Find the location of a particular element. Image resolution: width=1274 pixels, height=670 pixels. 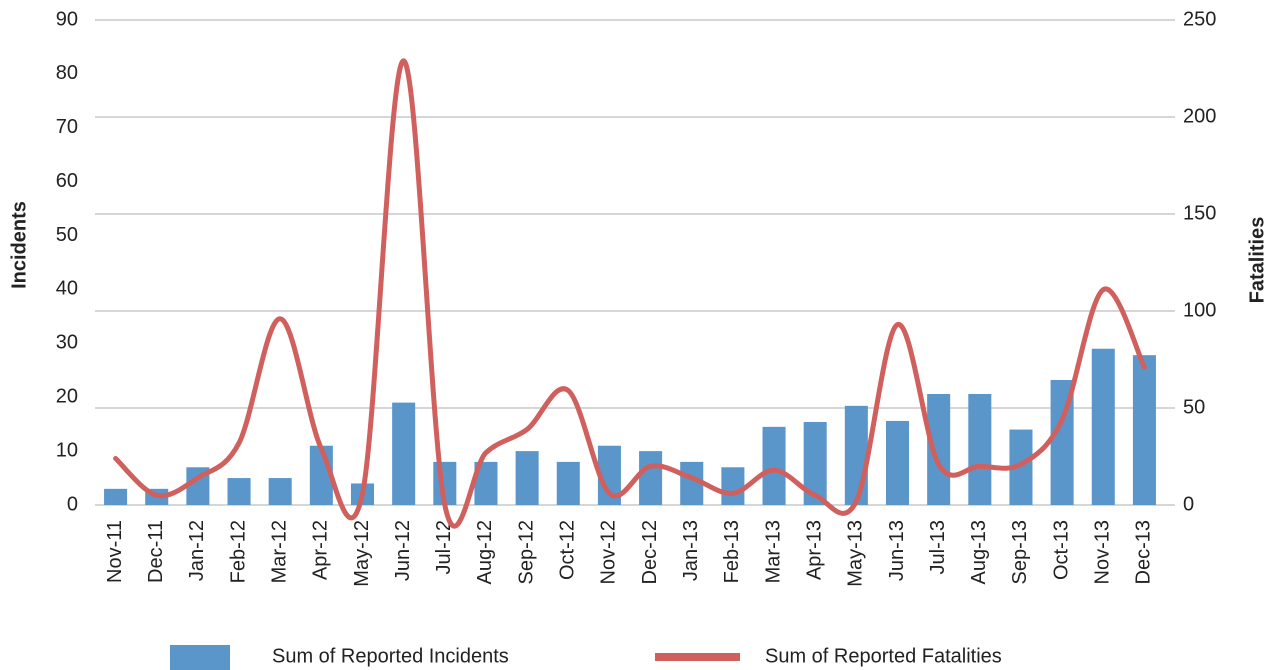

x-tick-label: Jun-12 is located at coordinates (403, 550).